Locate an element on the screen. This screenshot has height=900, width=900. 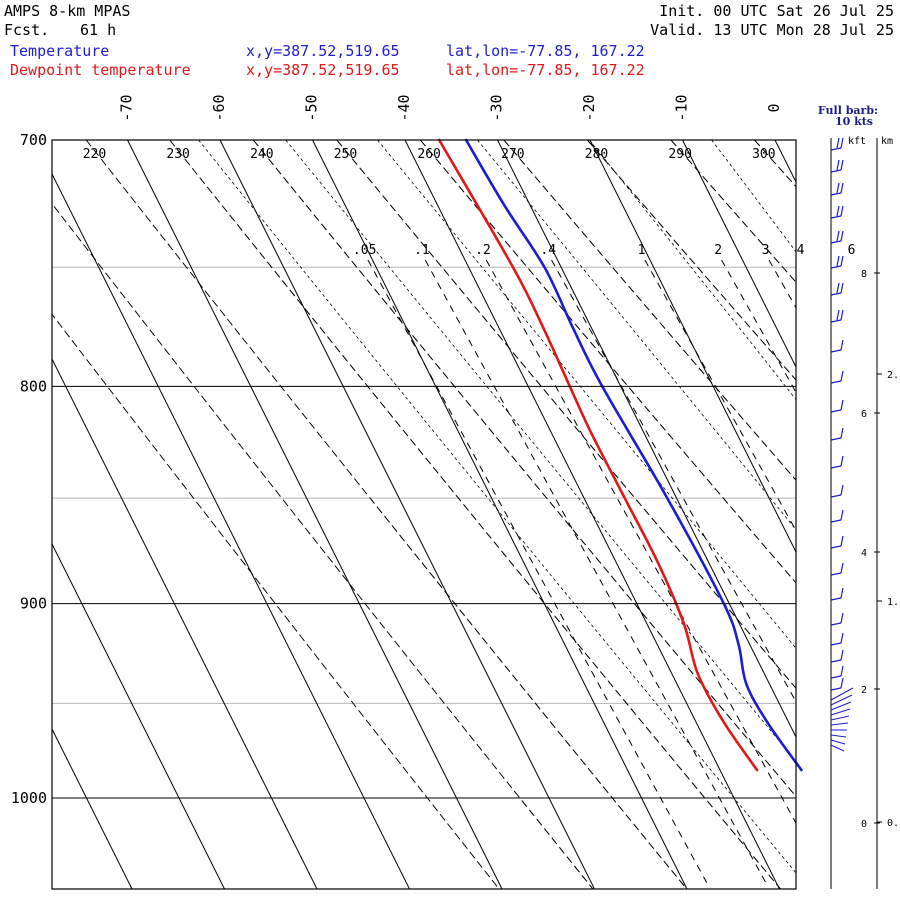
dry-adiabat-label: 290 is located at coordinates (679, 154).